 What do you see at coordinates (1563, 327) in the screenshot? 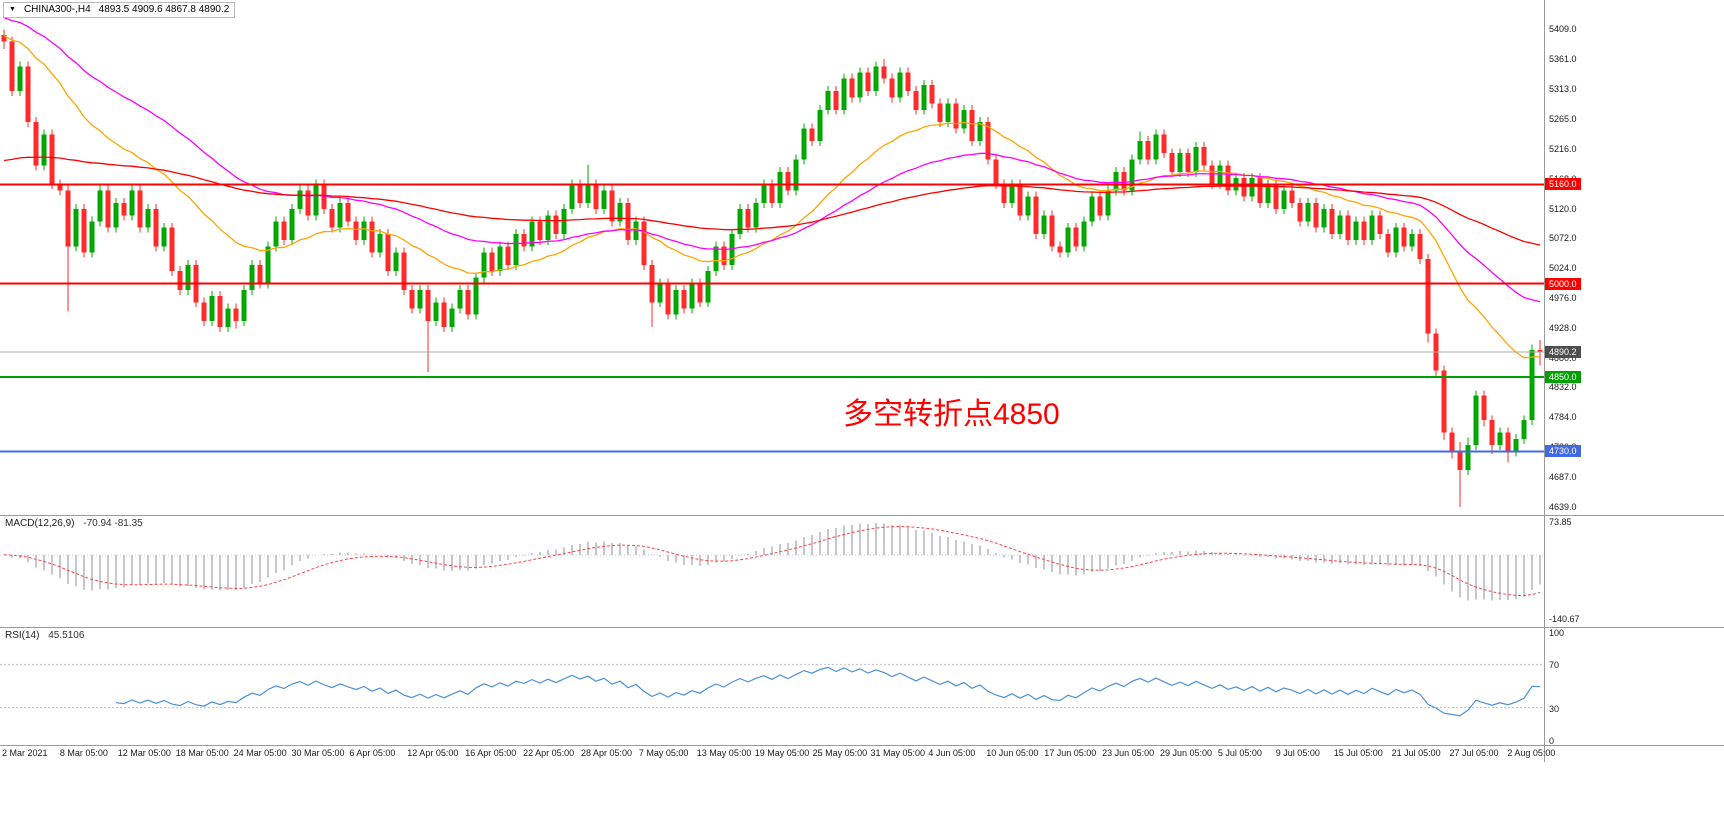
I see `price-axis-tick: 4928.0` at bounding box center [1563, 327].